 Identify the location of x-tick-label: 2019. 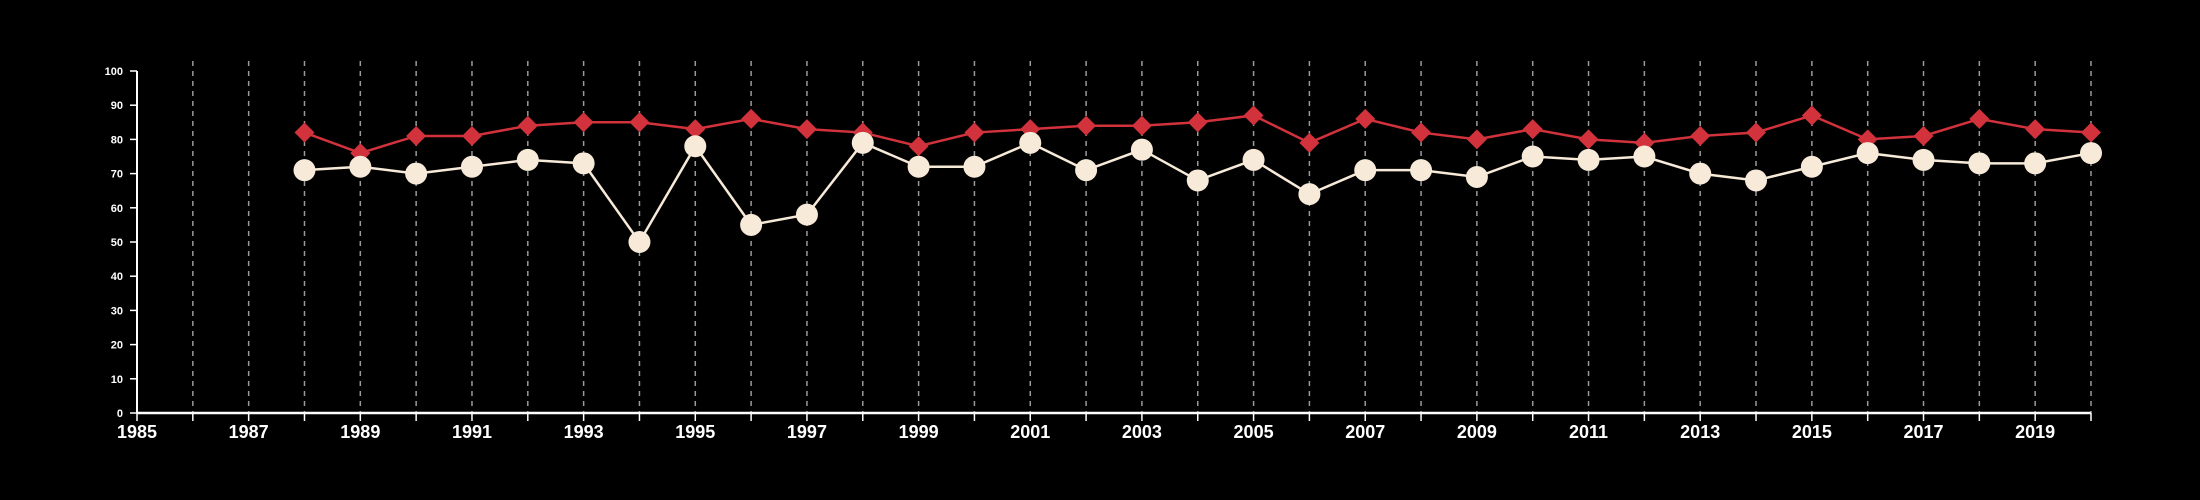
(2035, 432).